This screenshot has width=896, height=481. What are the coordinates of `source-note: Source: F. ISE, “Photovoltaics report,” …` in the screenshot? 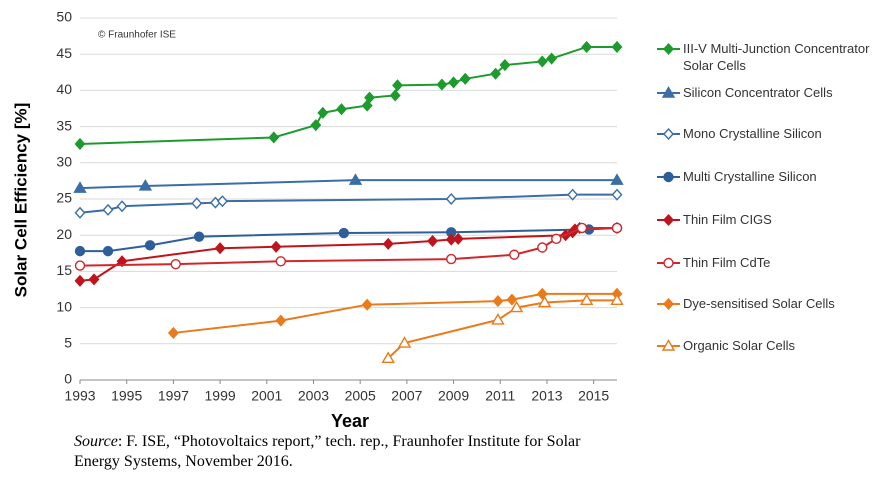 It's located at (344, 452).